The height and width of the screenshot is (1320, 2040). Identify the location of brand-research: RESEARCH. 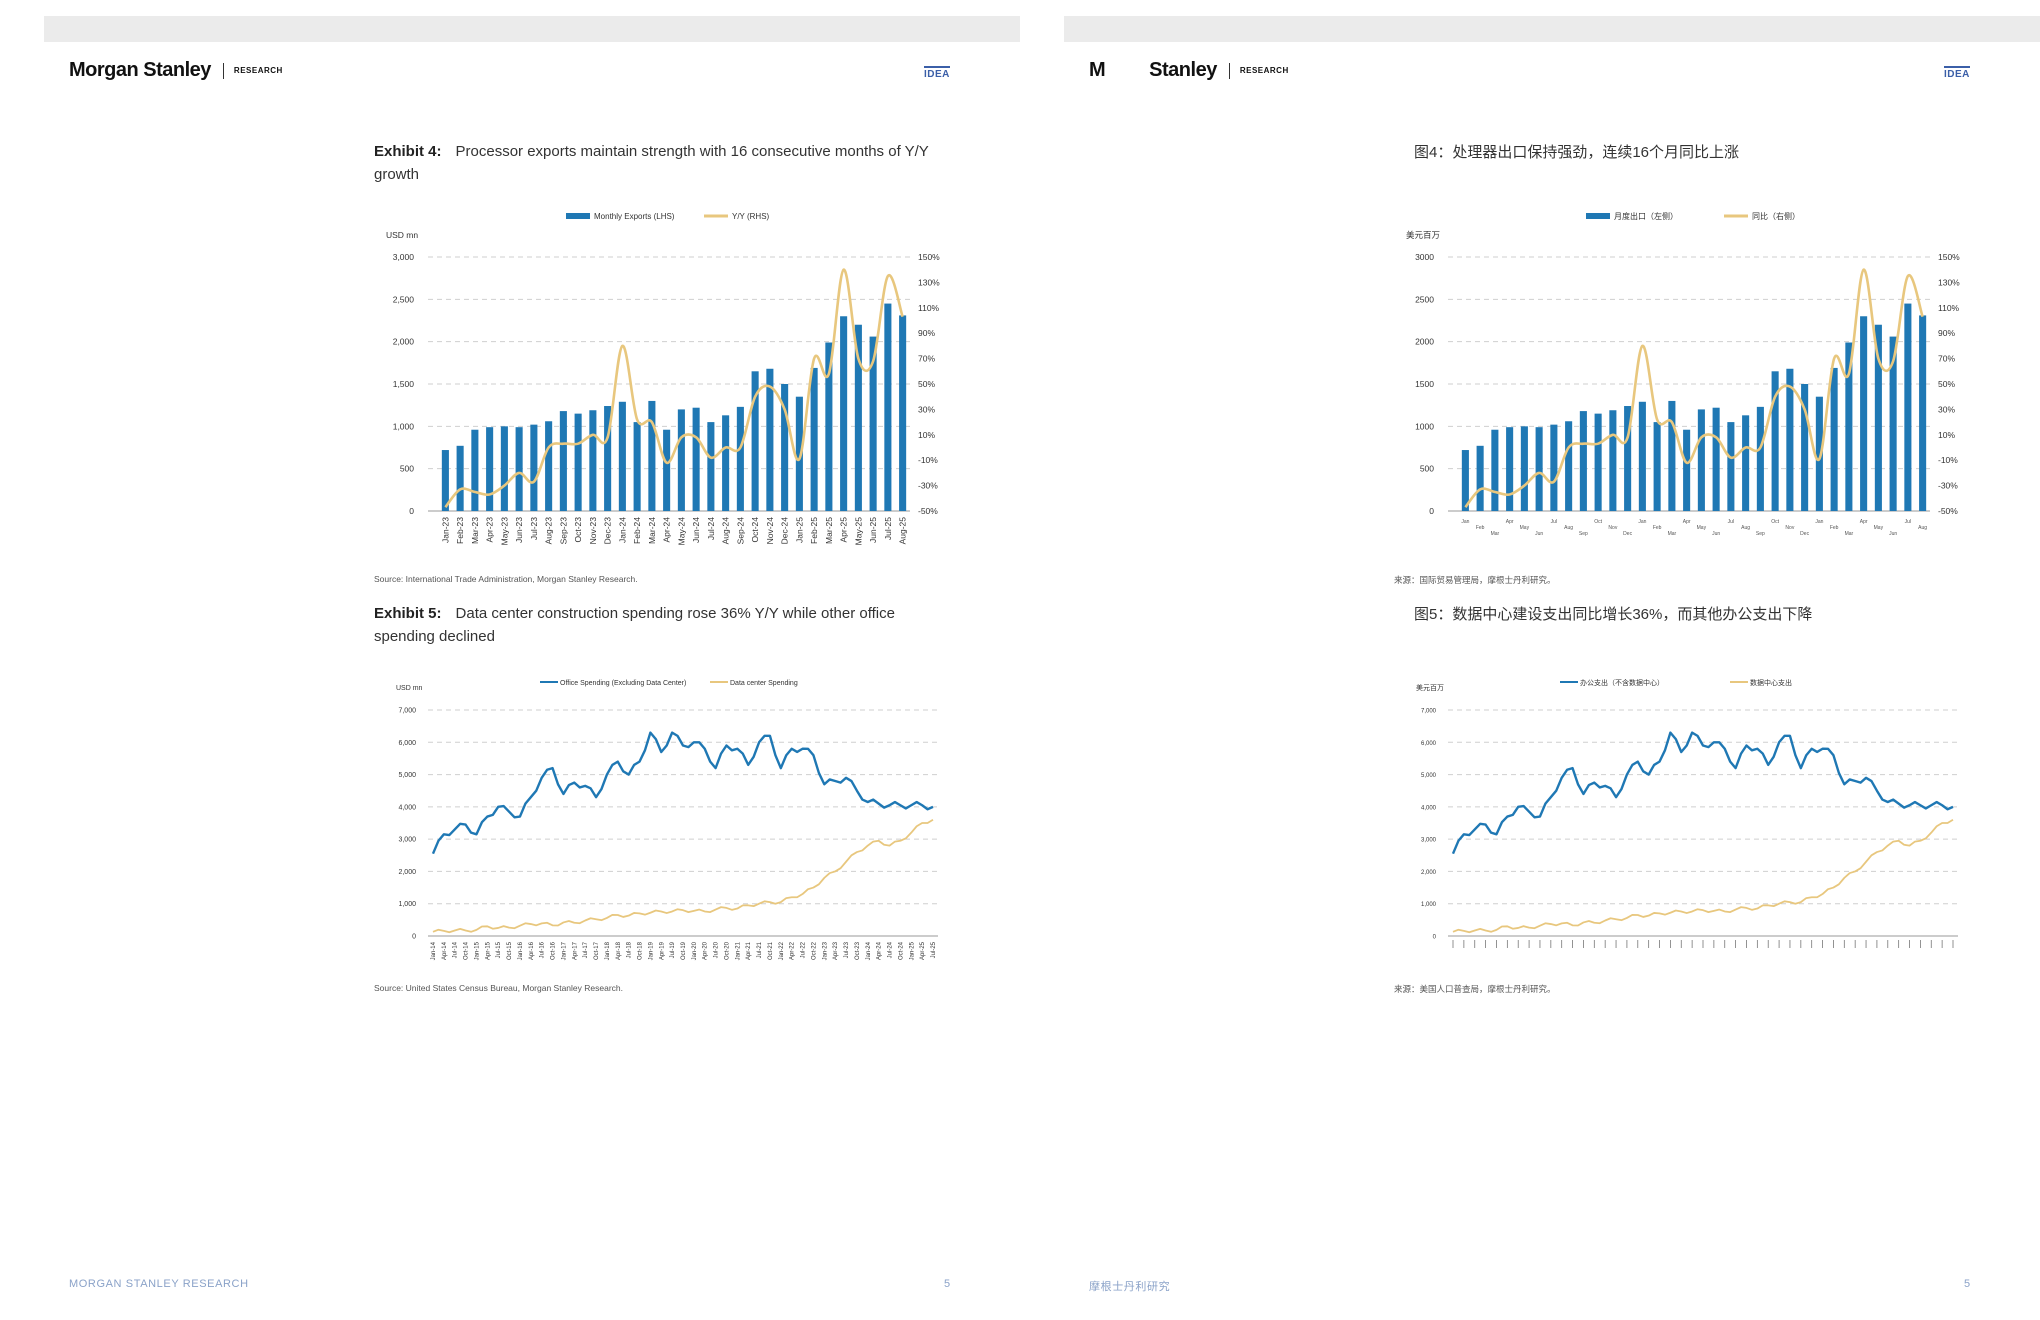
(258, 71).